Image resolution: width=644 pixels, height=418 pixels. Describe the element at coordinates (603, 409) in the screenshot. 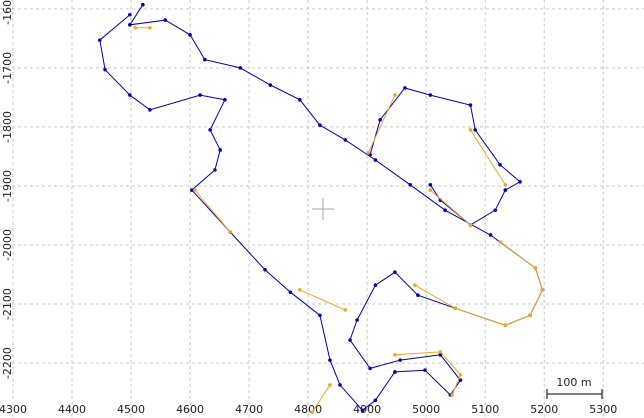

I see `x-tick-label: 5300` at that location.